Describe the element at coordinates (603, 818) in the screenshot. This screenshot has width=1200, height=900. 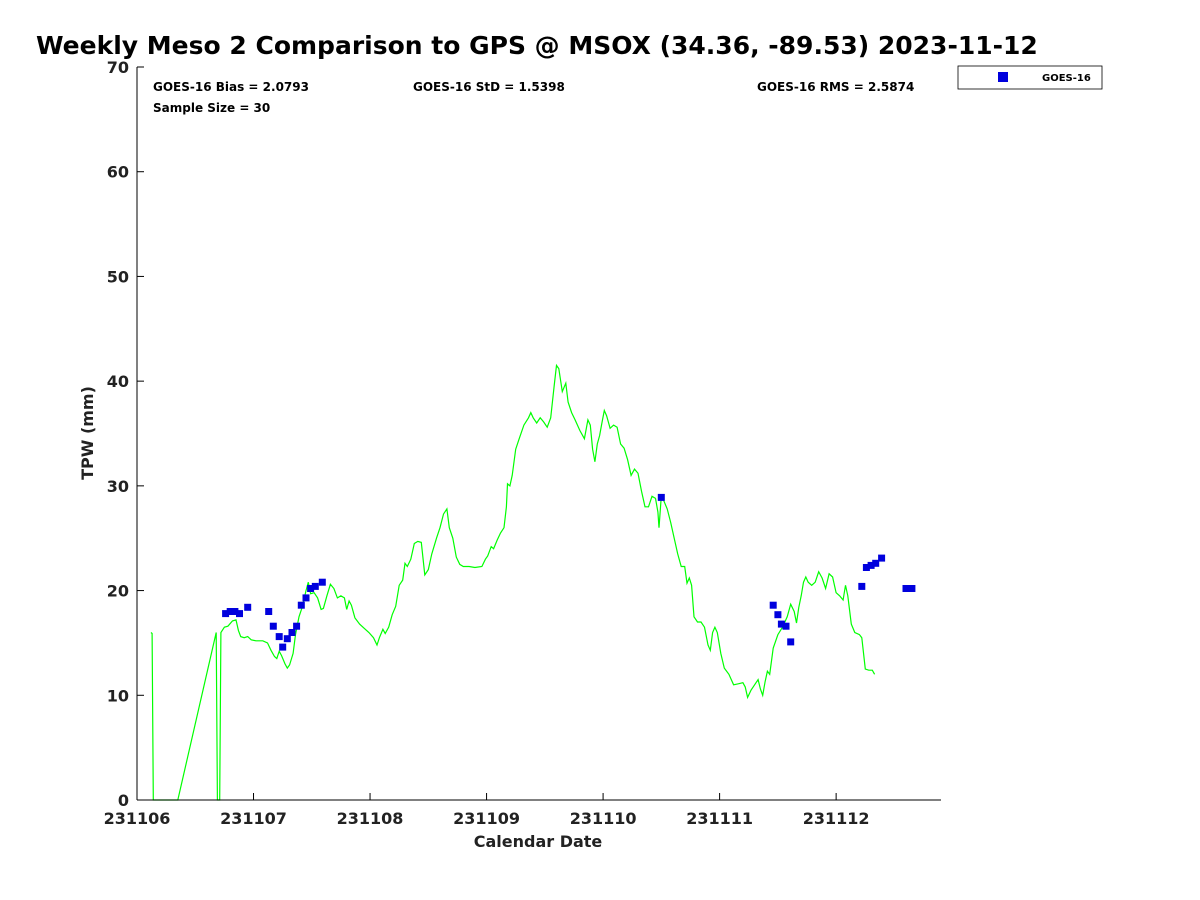
I see `x-tick-label: 231110` at that location.